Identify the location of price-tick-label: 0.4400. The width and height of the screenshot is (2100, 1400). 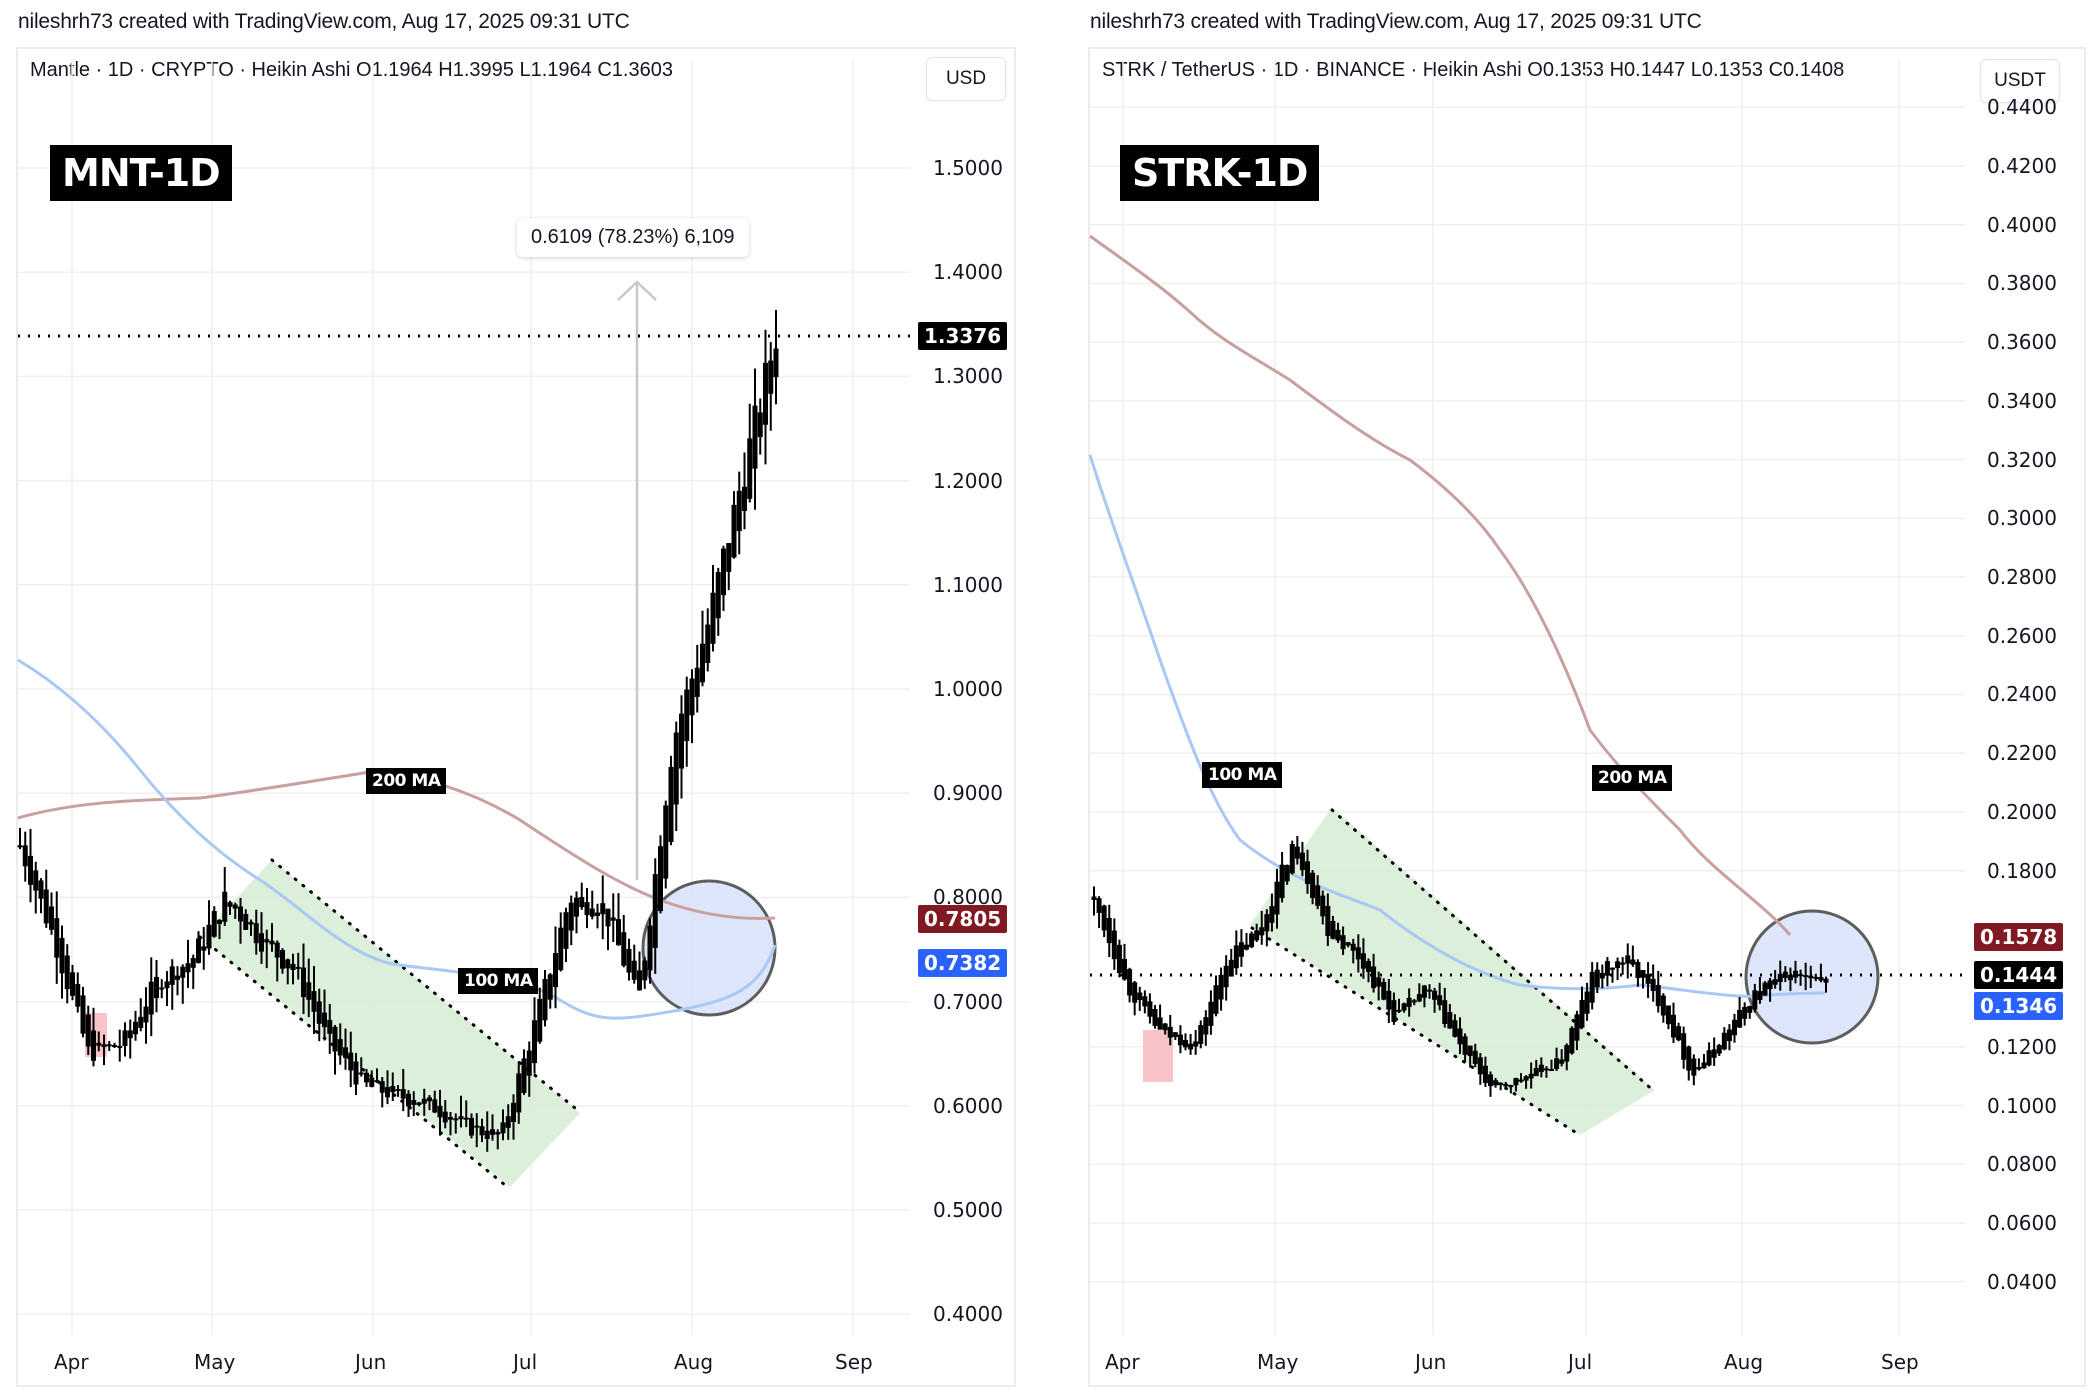
(2022, 107).